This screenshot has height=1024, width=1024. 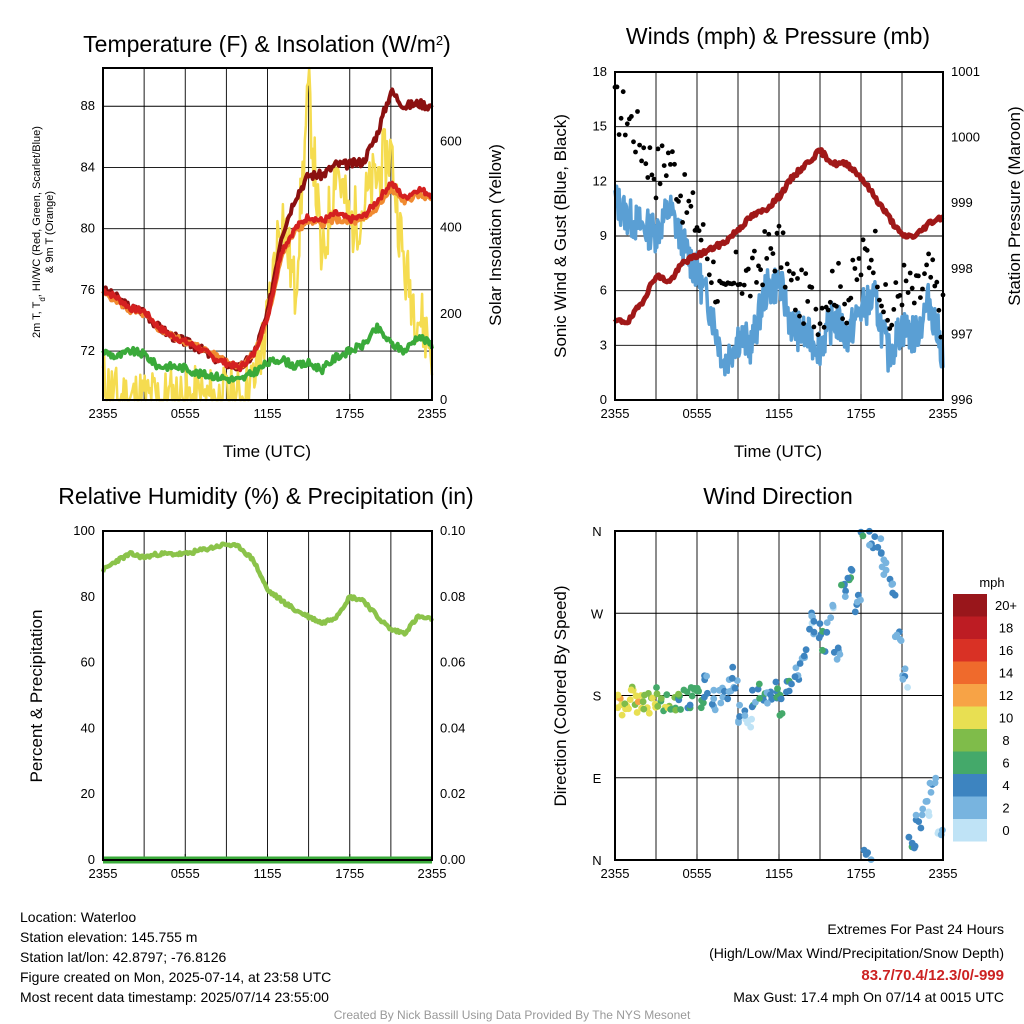 I want to click on humidity-x-tick-label: 1155, so click(x=268, y=873).